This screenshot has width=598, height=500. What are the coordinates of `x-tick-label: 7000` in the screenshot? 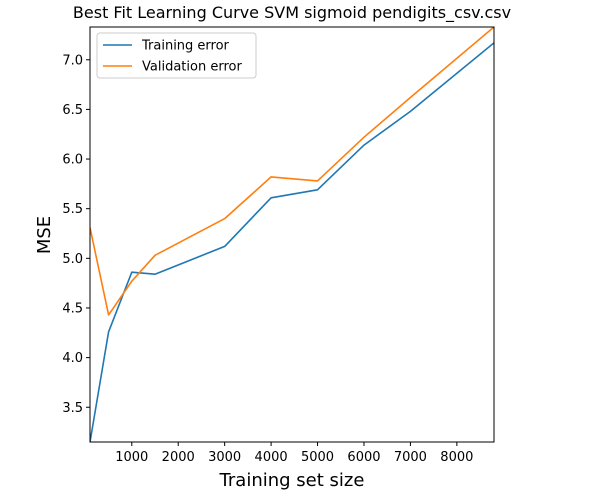 It's located at (410, 457).